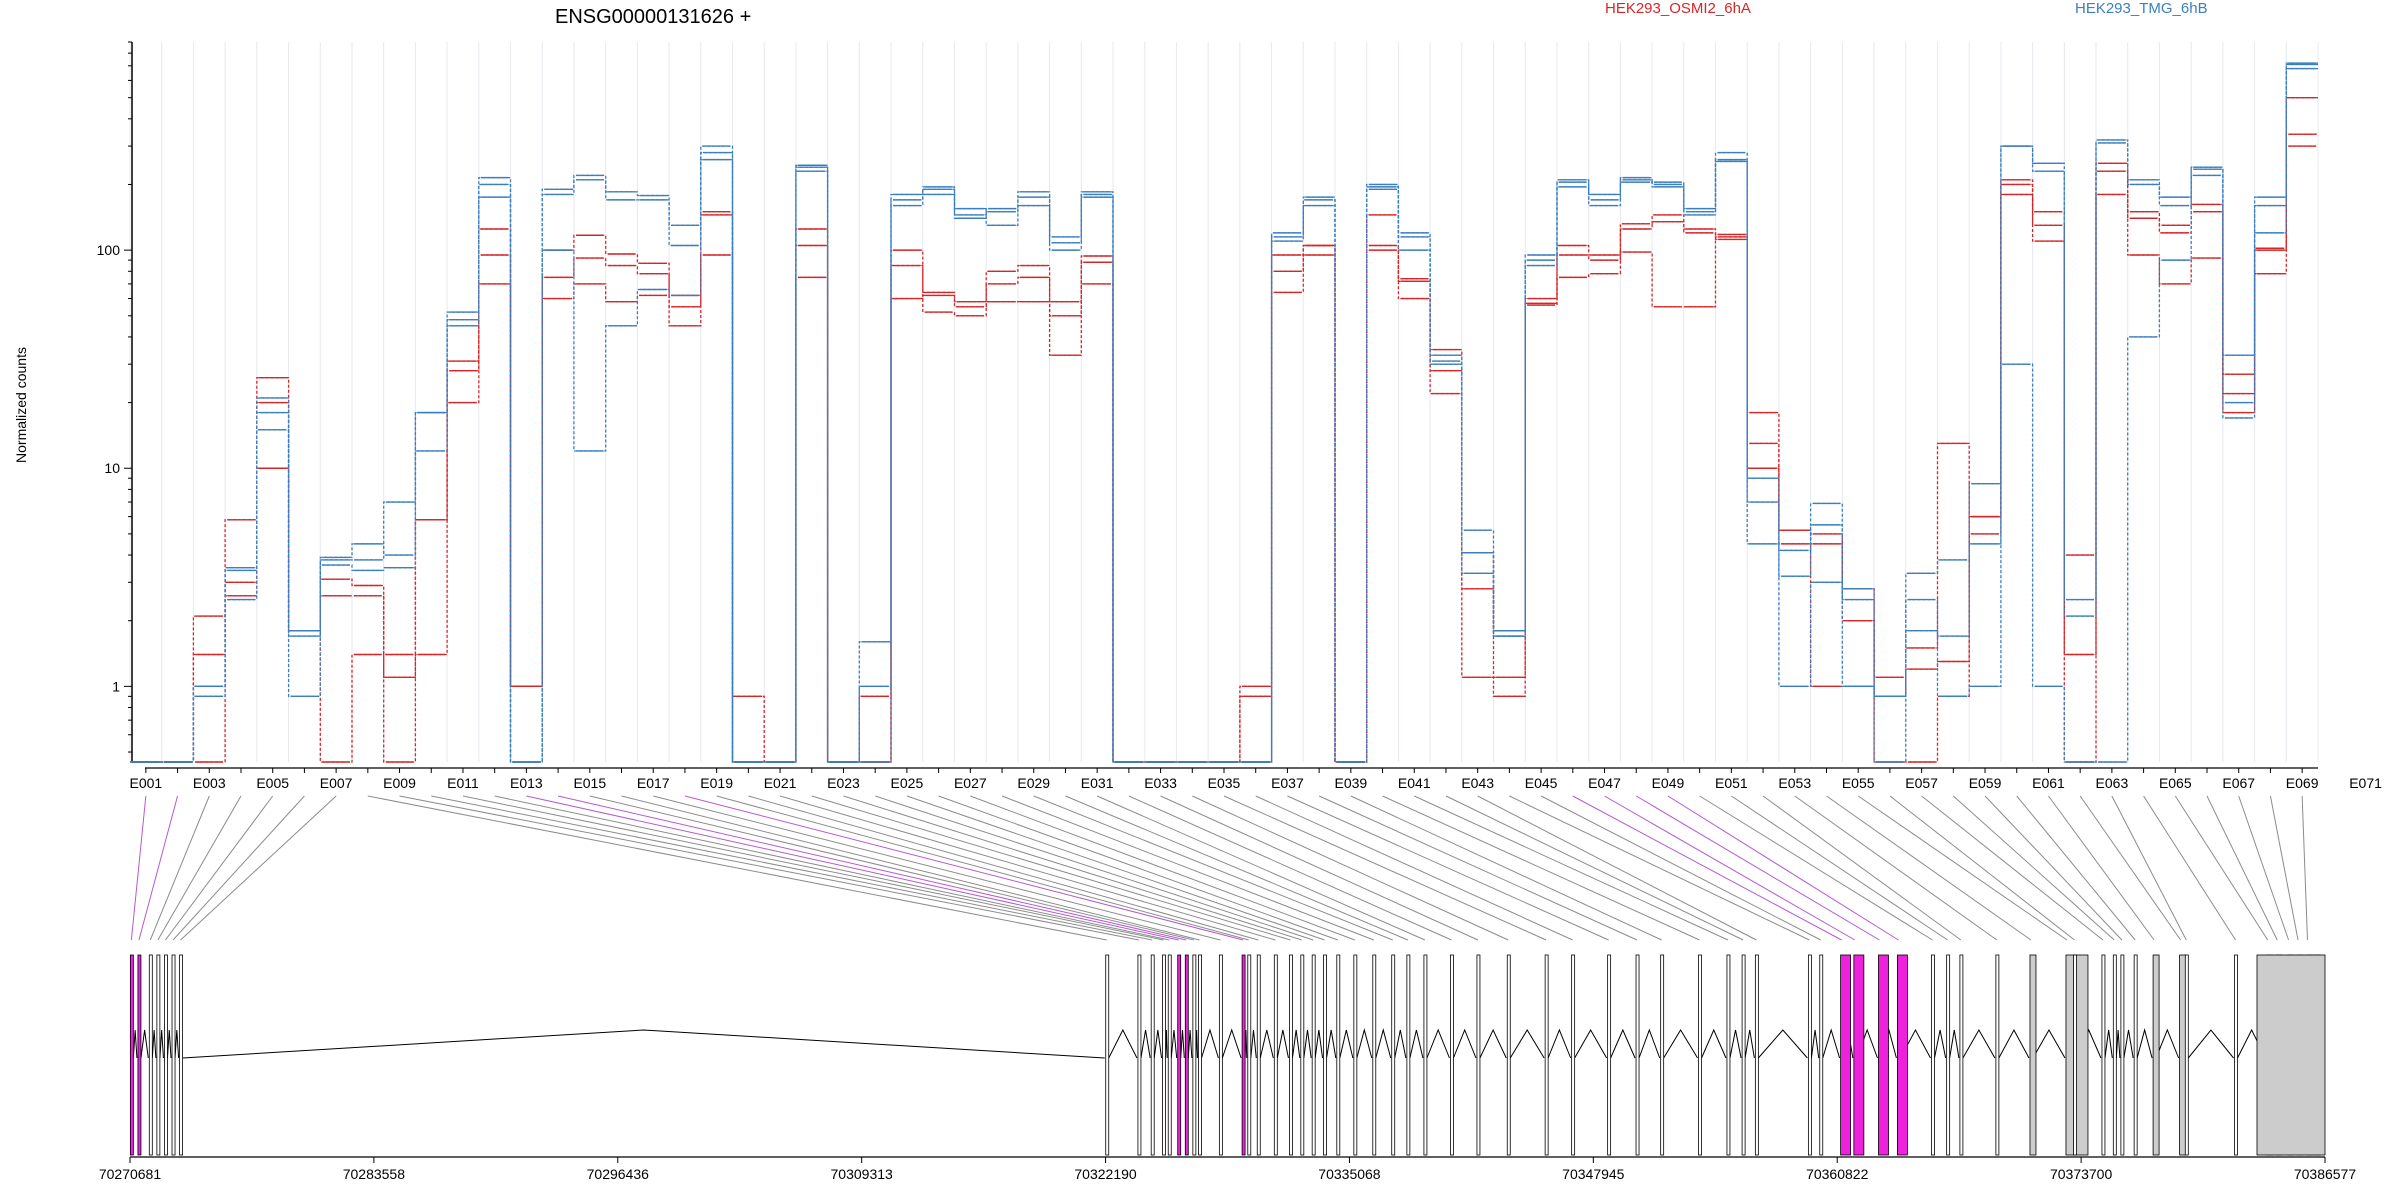  I want to click on exon-tick-label: E003, so click(209, 783).